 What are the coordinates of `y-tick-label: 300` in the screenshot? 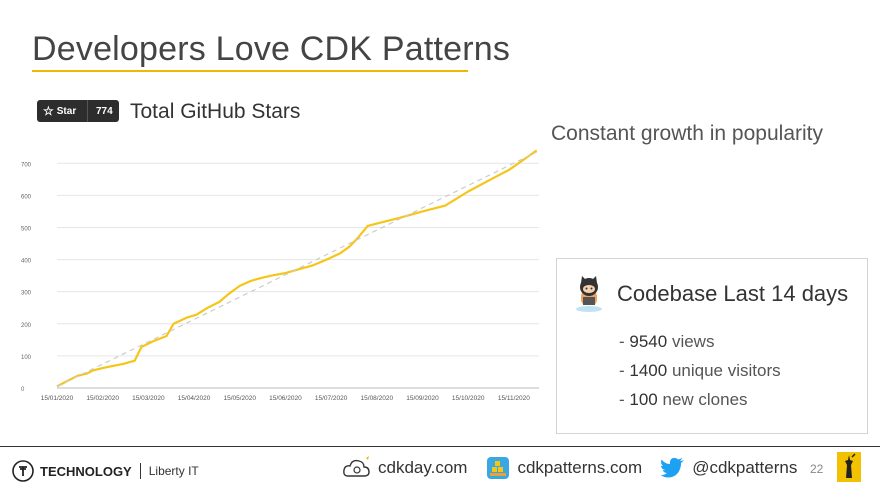 It's located at (26, 294).